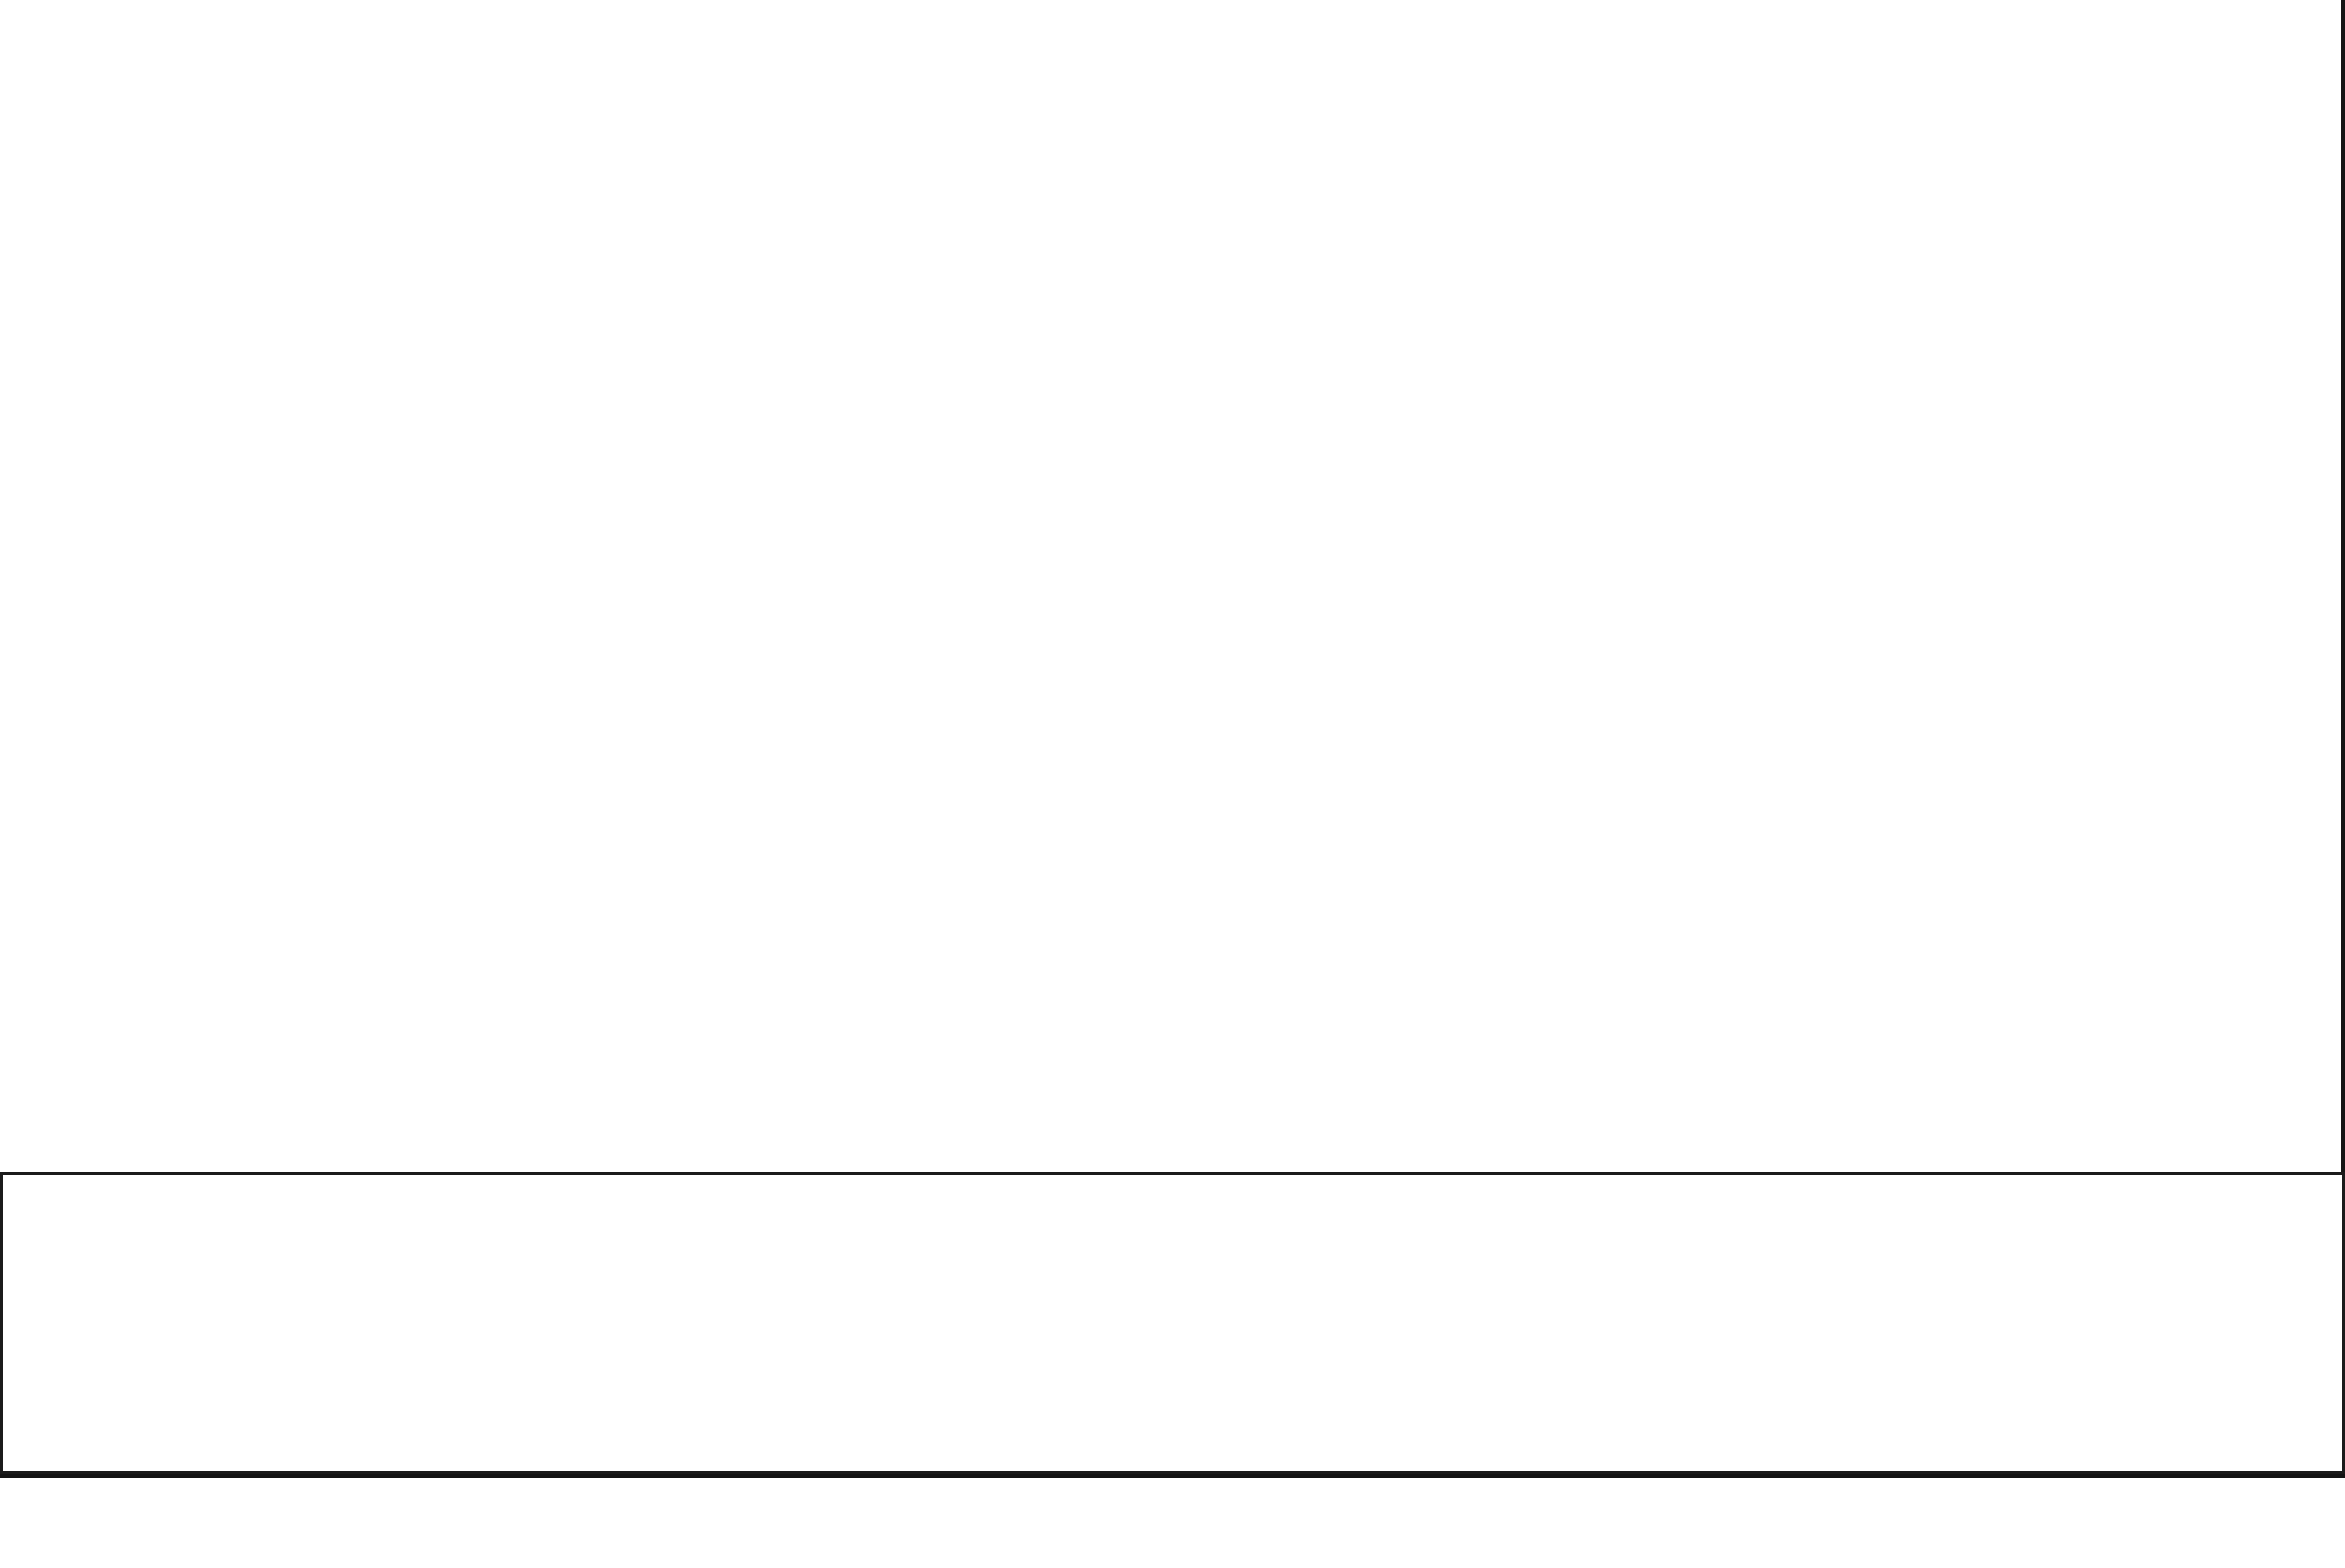  What do you see at coordinates (1172, 1253) in the screenshot?
I see `stage-row` at bounding box center [1172, 1253].